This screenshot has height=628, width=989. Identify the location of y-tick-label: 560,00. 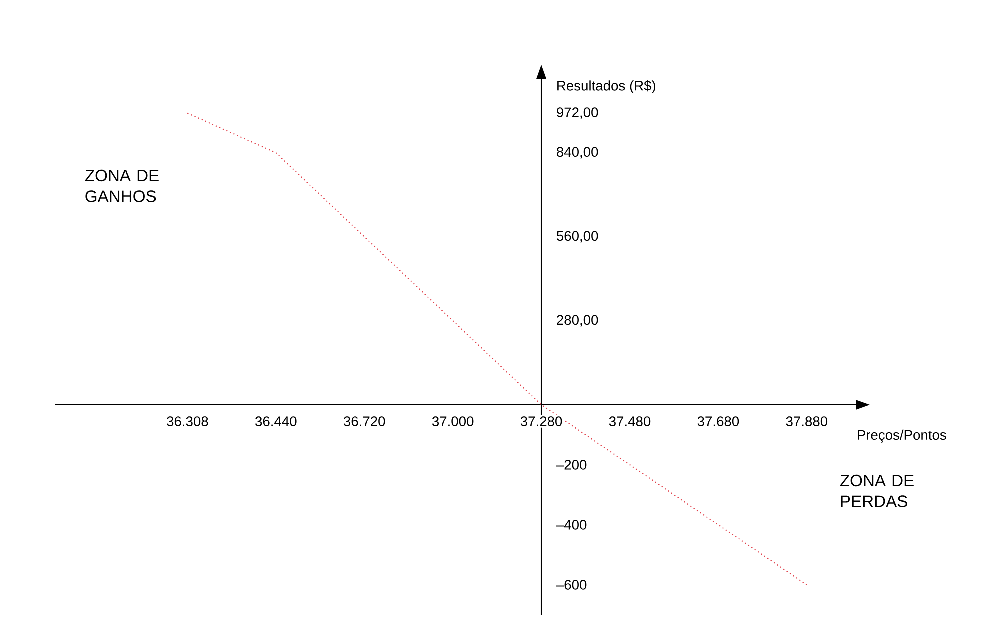
(577, 237).